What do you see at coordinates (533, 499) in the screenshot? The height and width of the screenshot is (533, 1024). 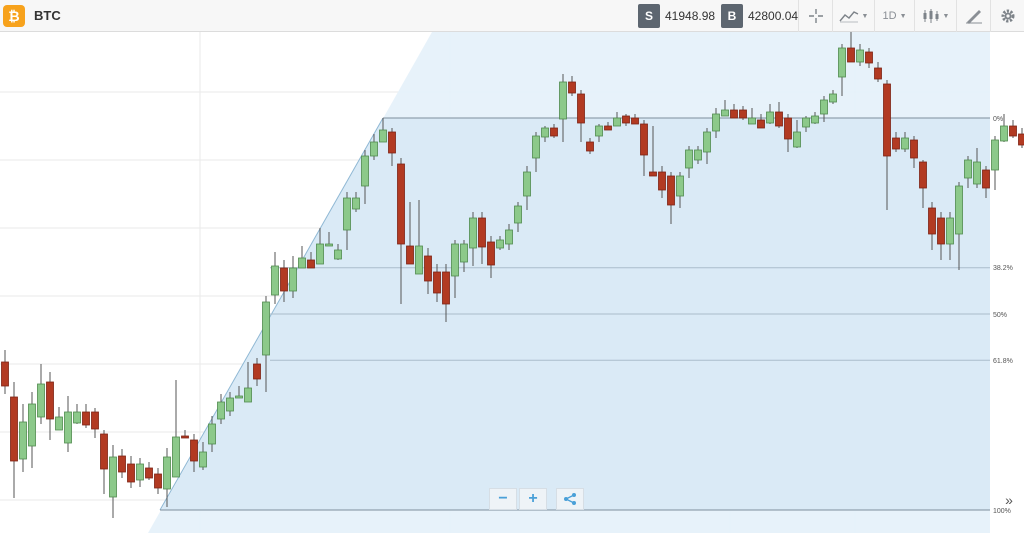 I see `zoom-in-button: +` at bounding box center [533, 499].